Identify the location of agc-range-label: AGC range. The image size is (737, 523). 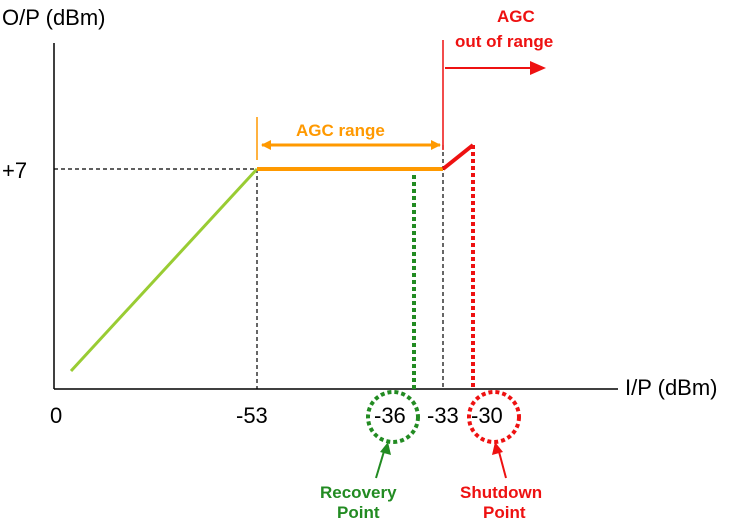
(340, 130).